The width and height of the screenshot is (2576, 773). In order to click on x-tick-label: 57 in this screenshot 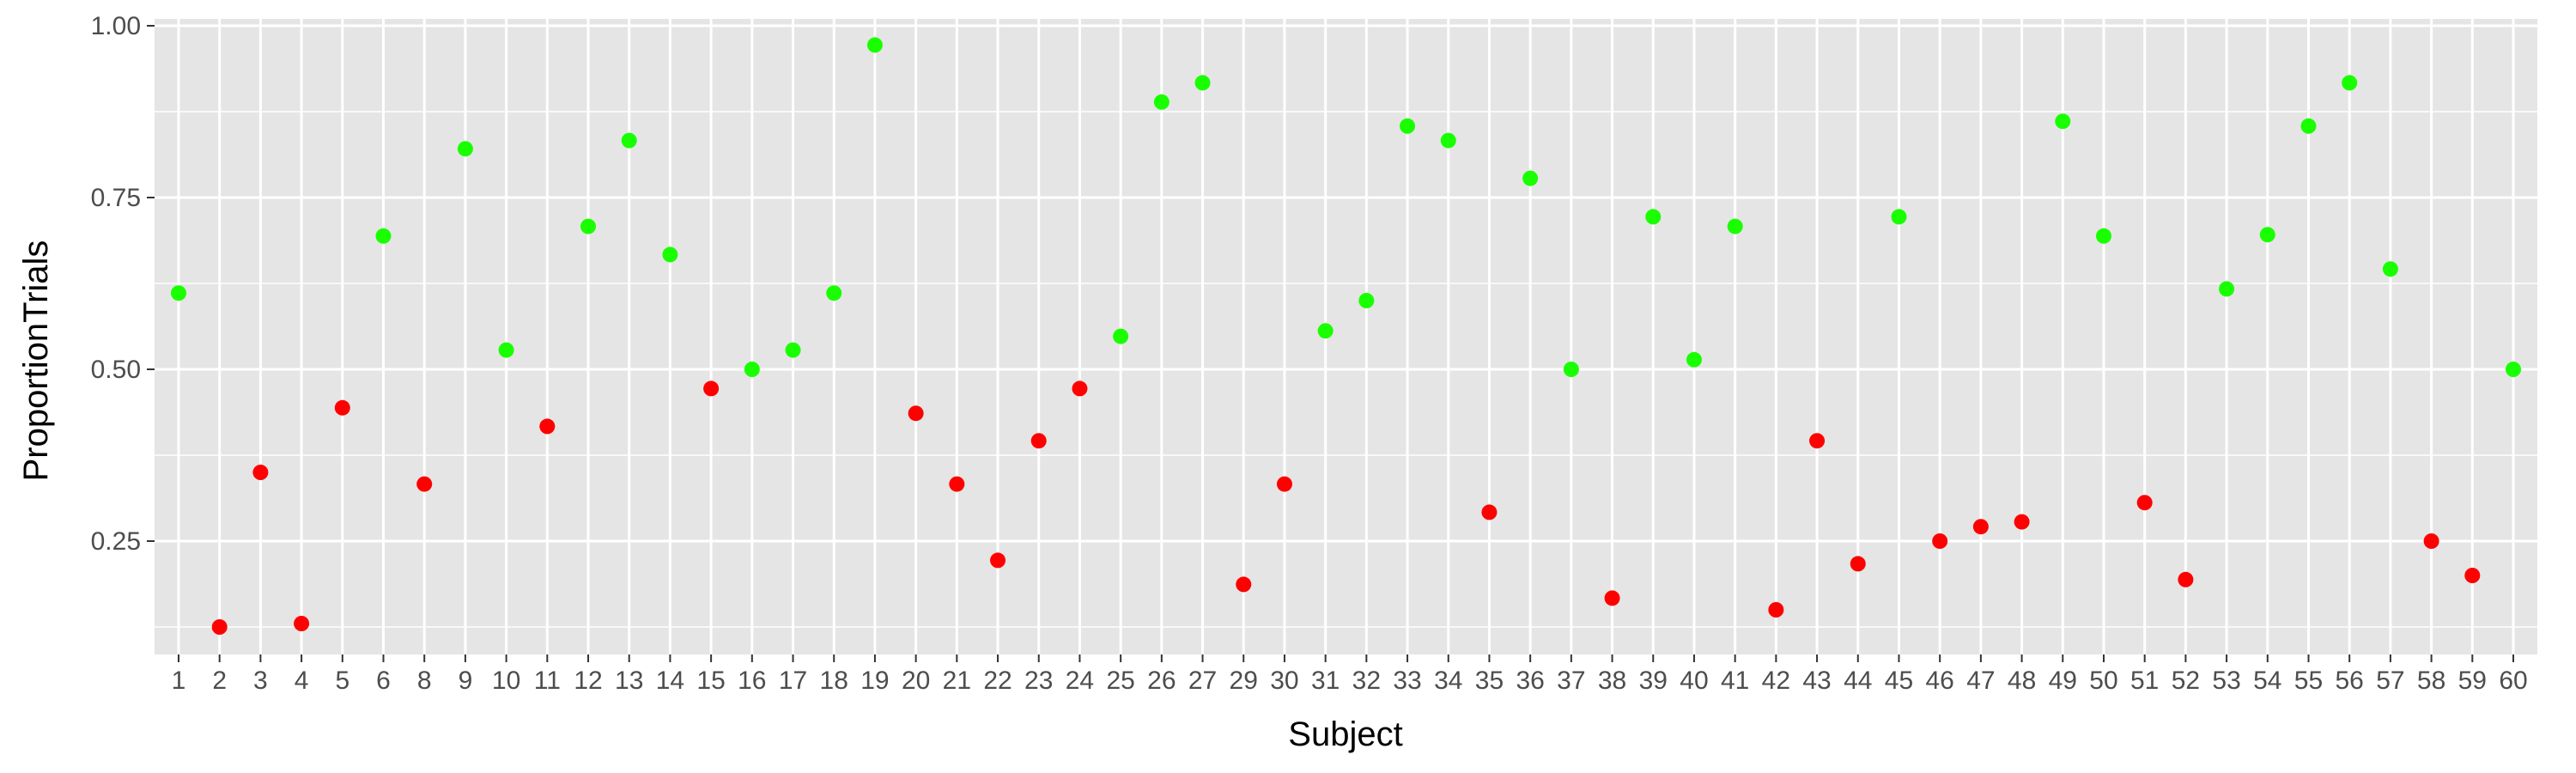, I will do `click(2390, 680)`.